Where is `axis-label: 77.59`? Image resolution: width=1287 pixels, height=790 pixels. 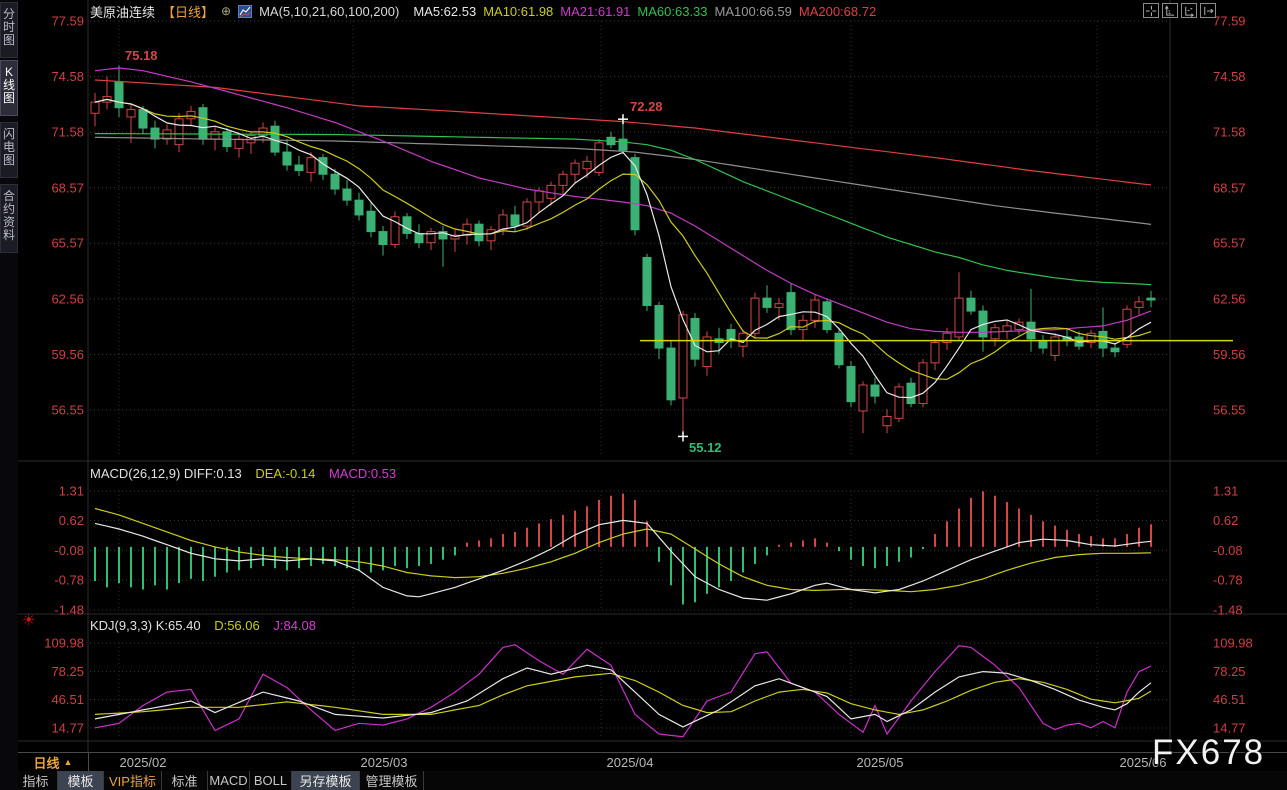 axis-label: 77.59 is located at coordinates (1229, 21).